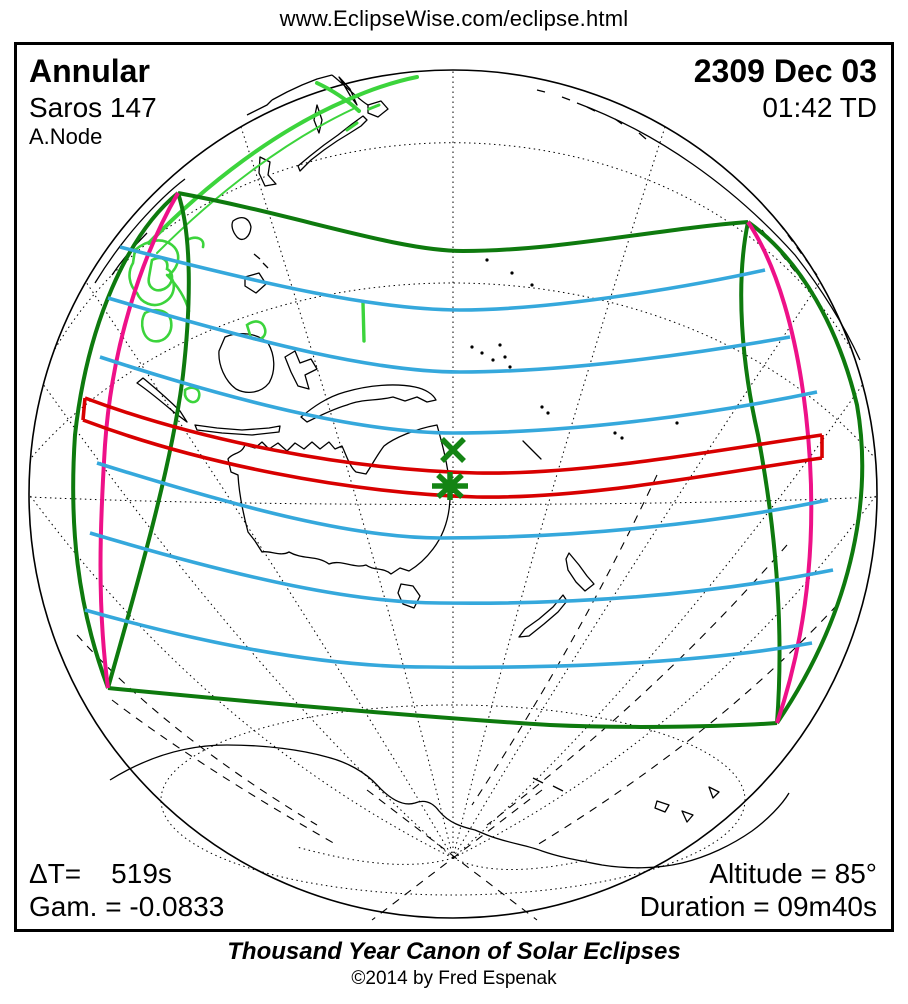 The width and height of the screenshot is (908, 1004). Describe the element at coordinates (454, 951) in the screenshot. I see `series-title: Thousand Year Canon of Solar Eclipses` at that location.